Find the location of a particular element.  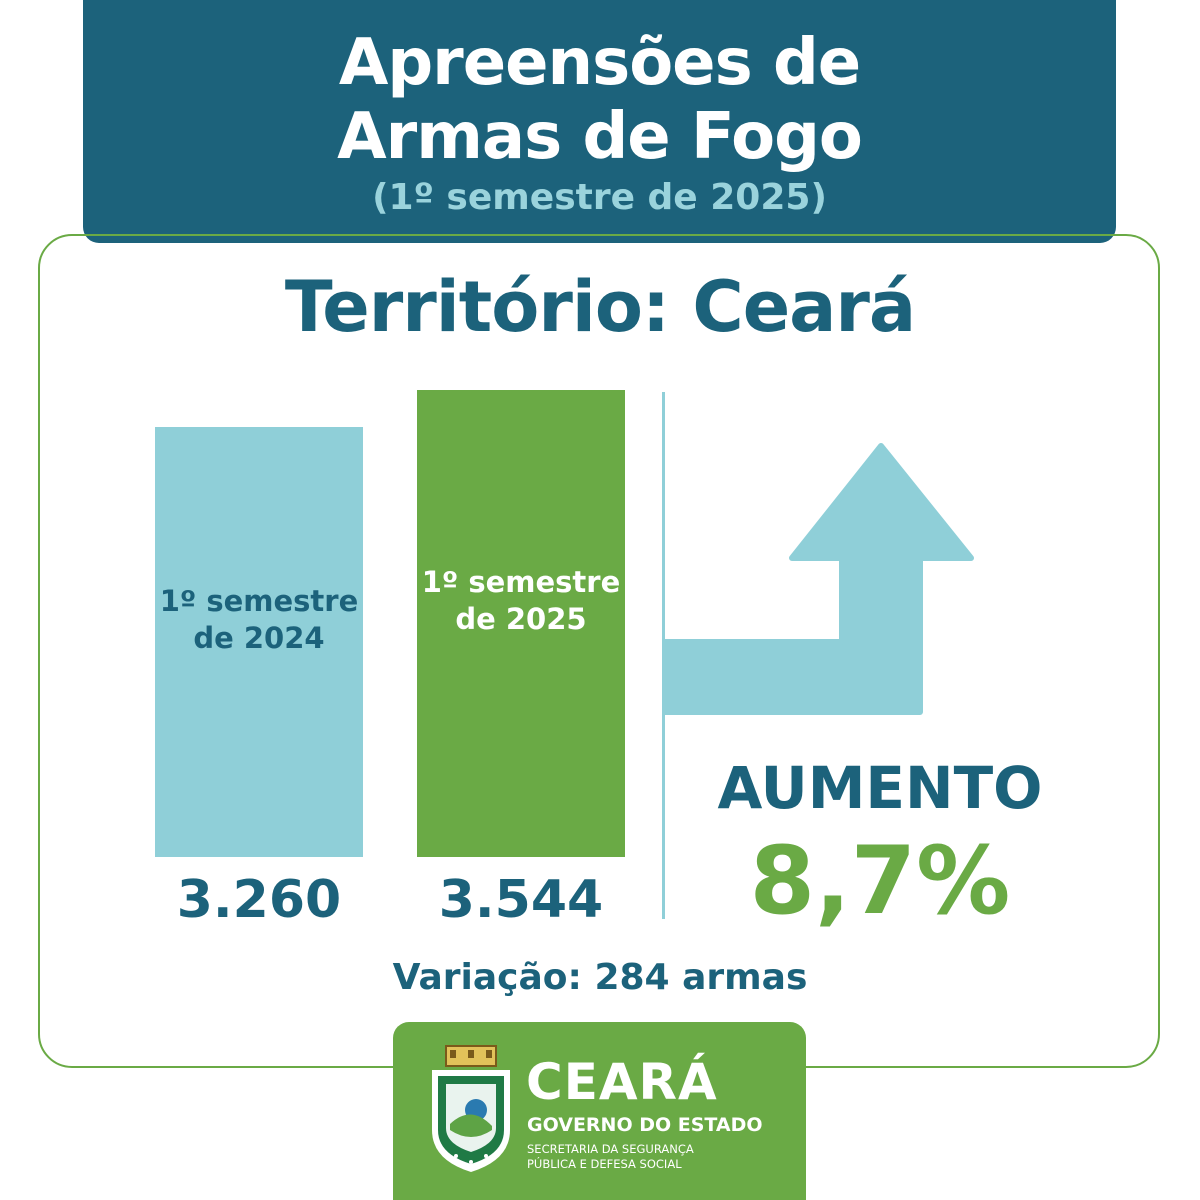

bar-value-label: 3.544 is located at coordinates (521, 900).